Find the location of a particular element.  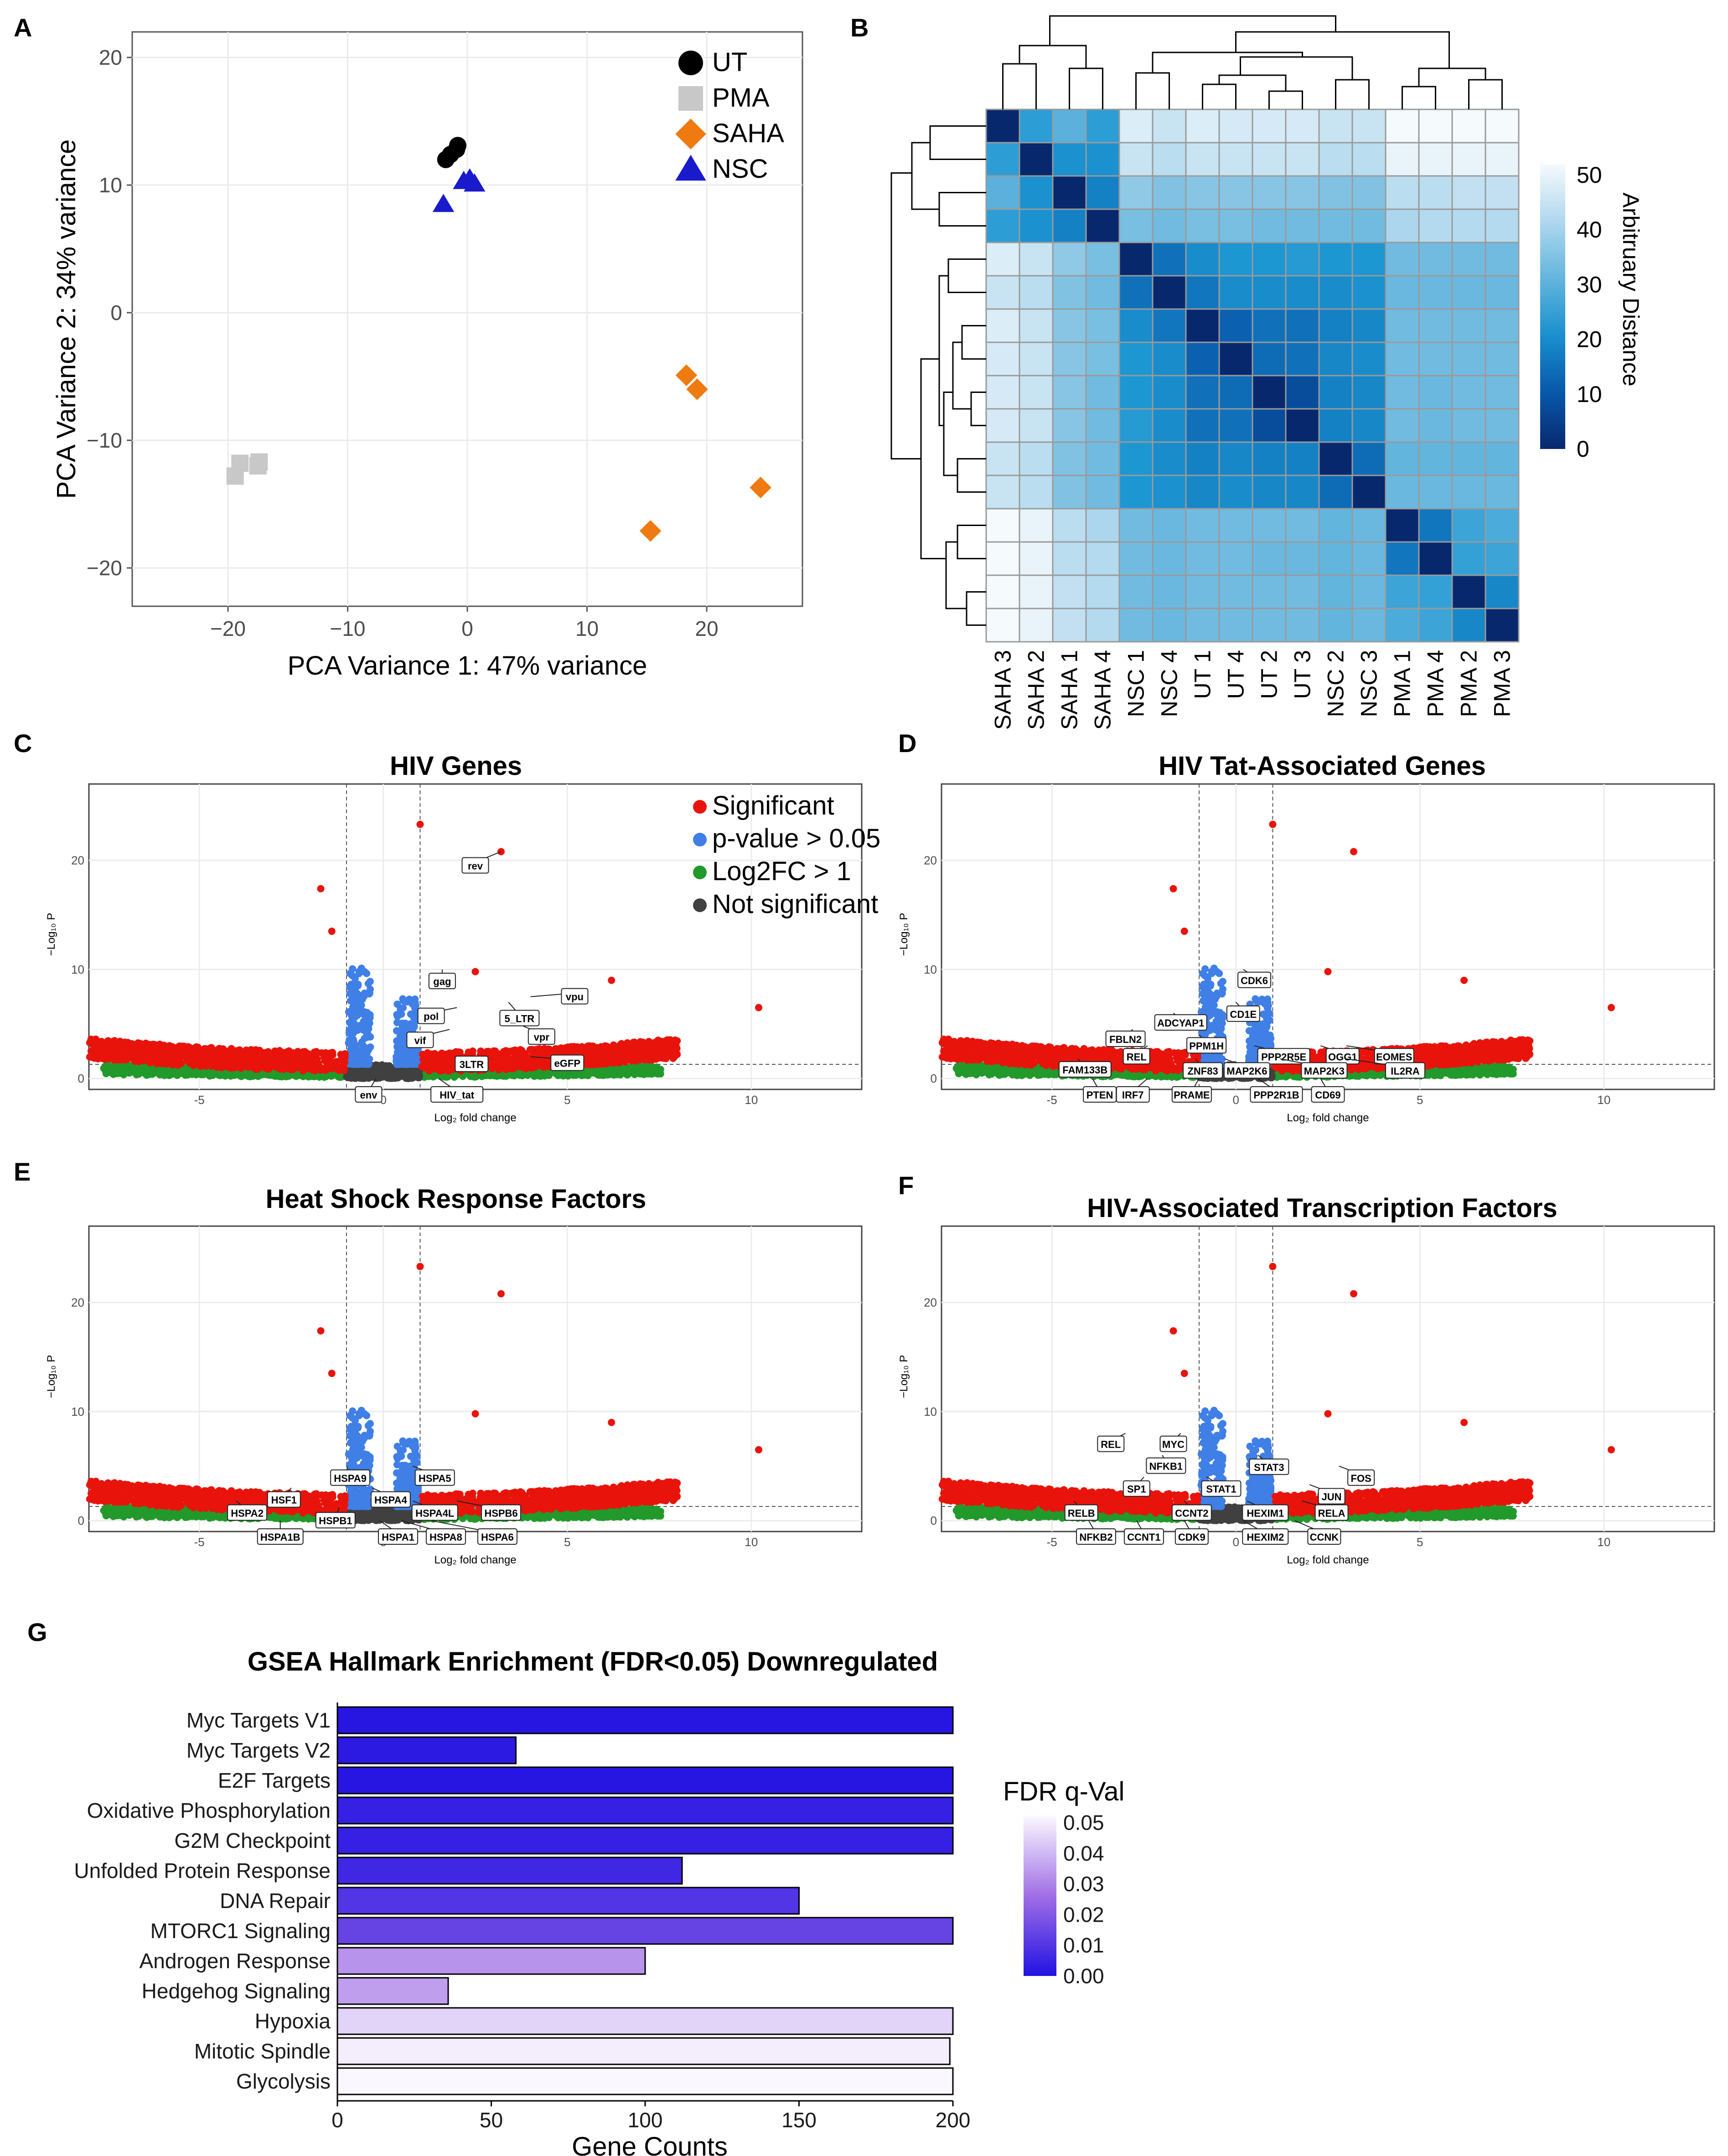

heatmap-label: PMA 1 is located at coordinates (1403, 683).